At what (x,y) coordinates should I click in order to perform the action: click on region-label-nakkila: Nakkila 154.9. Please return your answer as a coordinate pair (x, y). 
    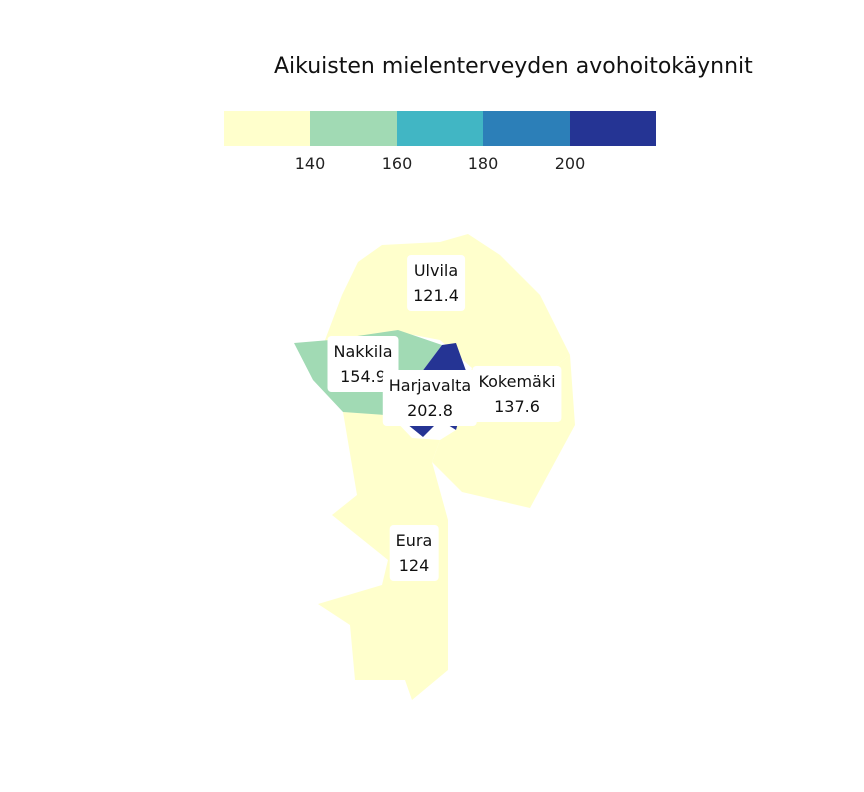
    Looking at the image, I should click on (363, 364).